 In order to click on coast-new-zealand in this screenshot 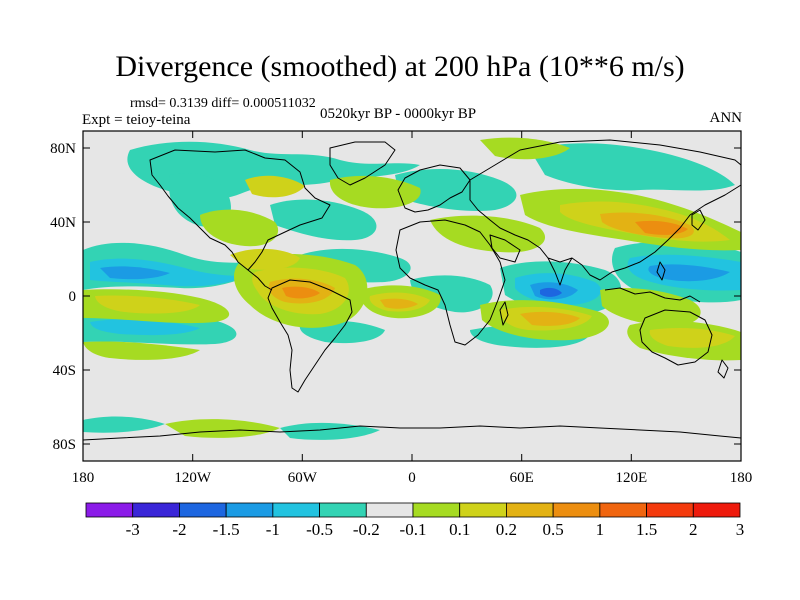, I will do `click(723, 369)`.